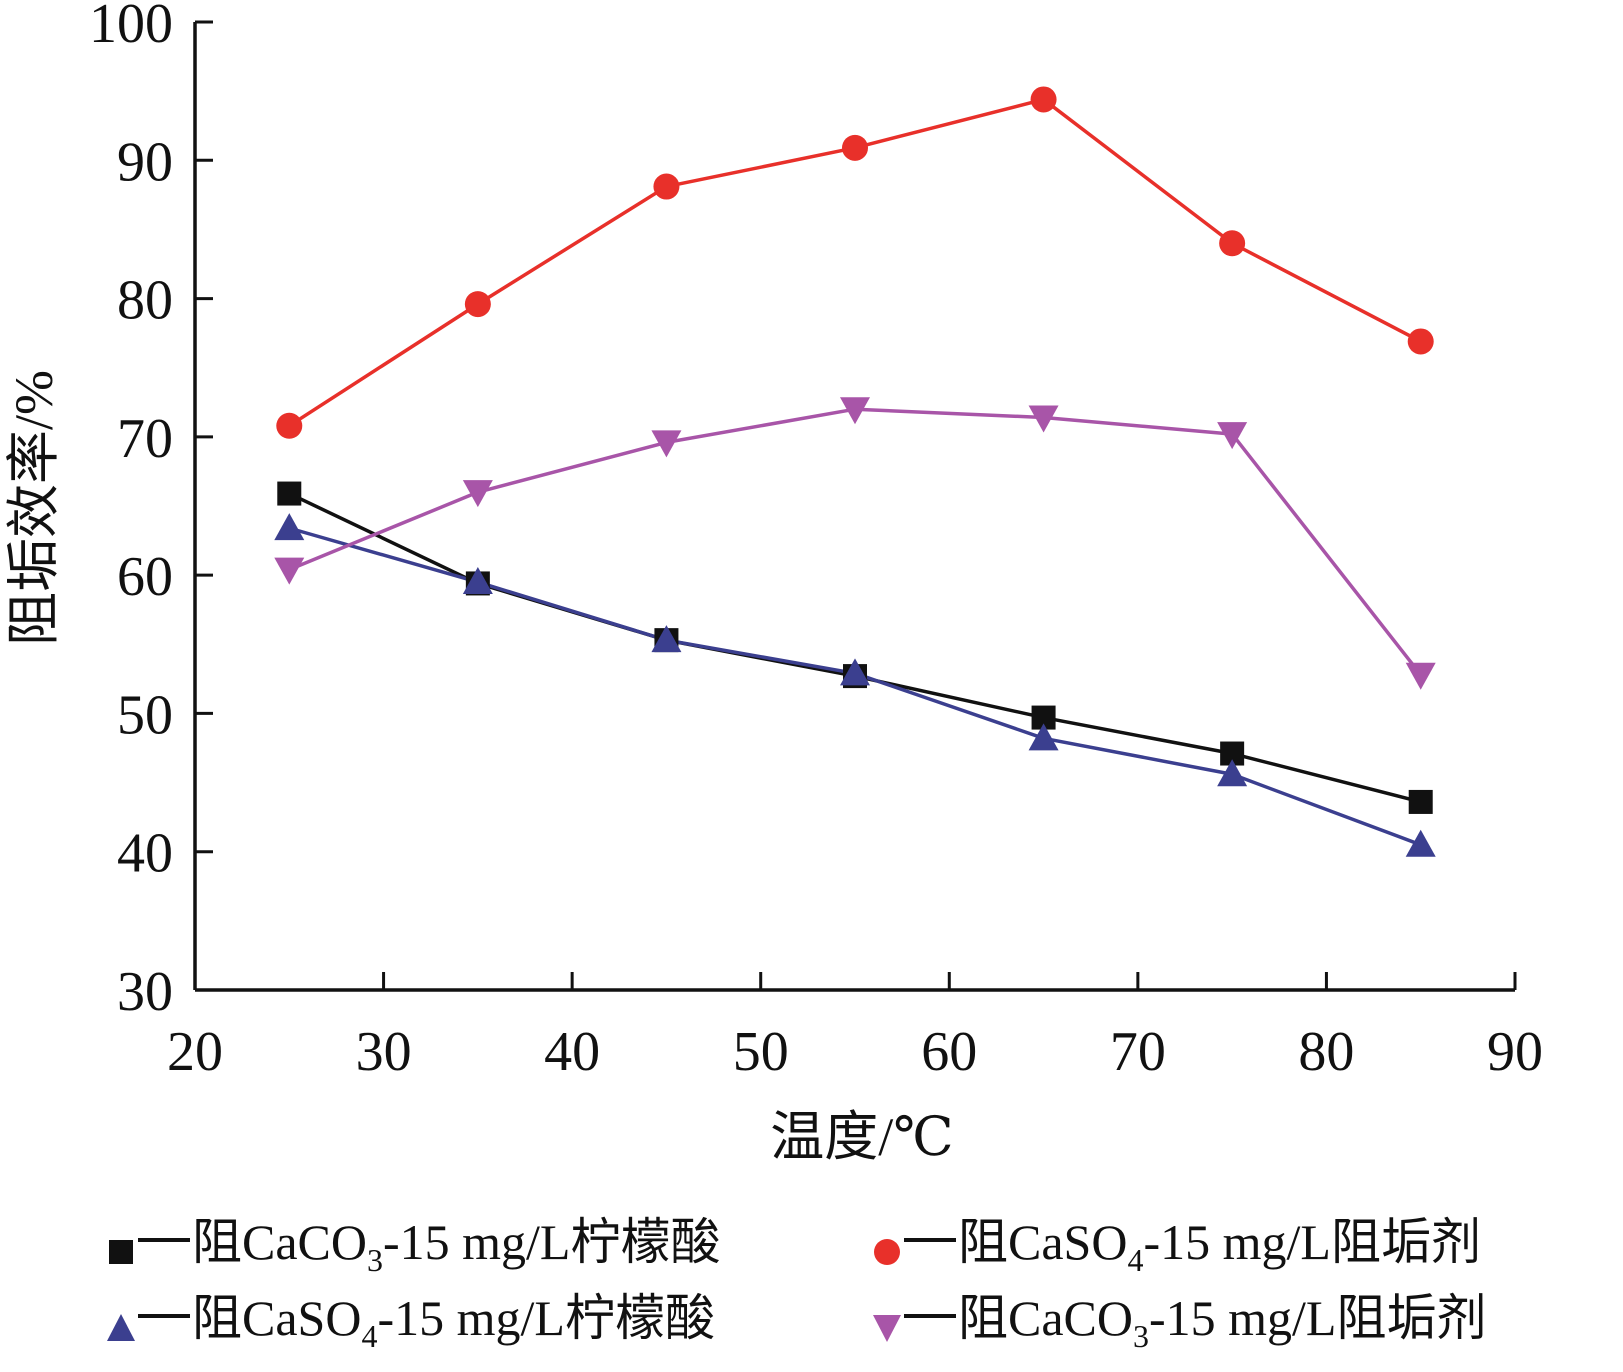 Image resolution: width=1623 pixels, height=1372 pixels. I want to click on y-tick-label: 80, so click(145, 301).